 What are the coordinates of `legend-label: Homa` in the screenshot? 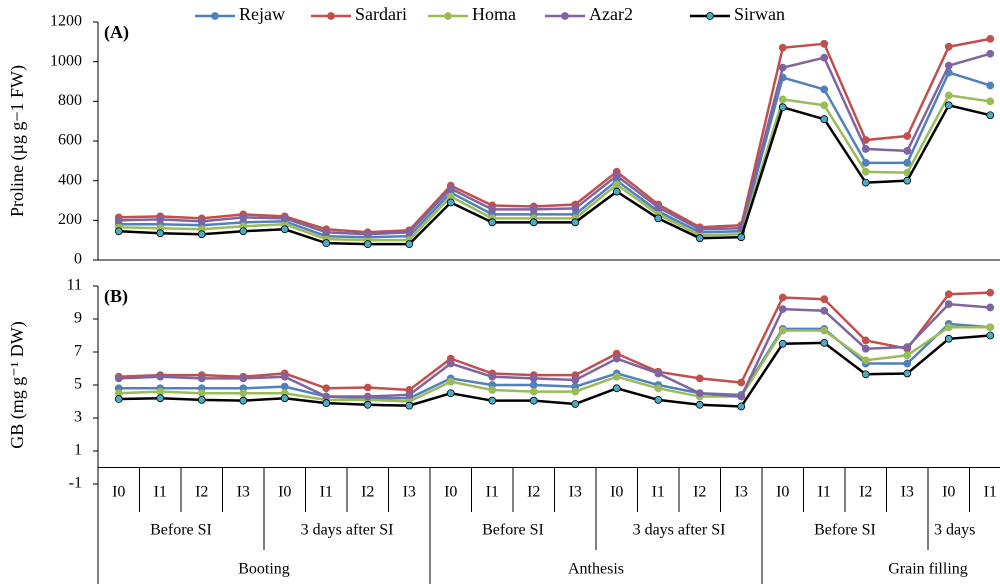 It's located at (494, 14).